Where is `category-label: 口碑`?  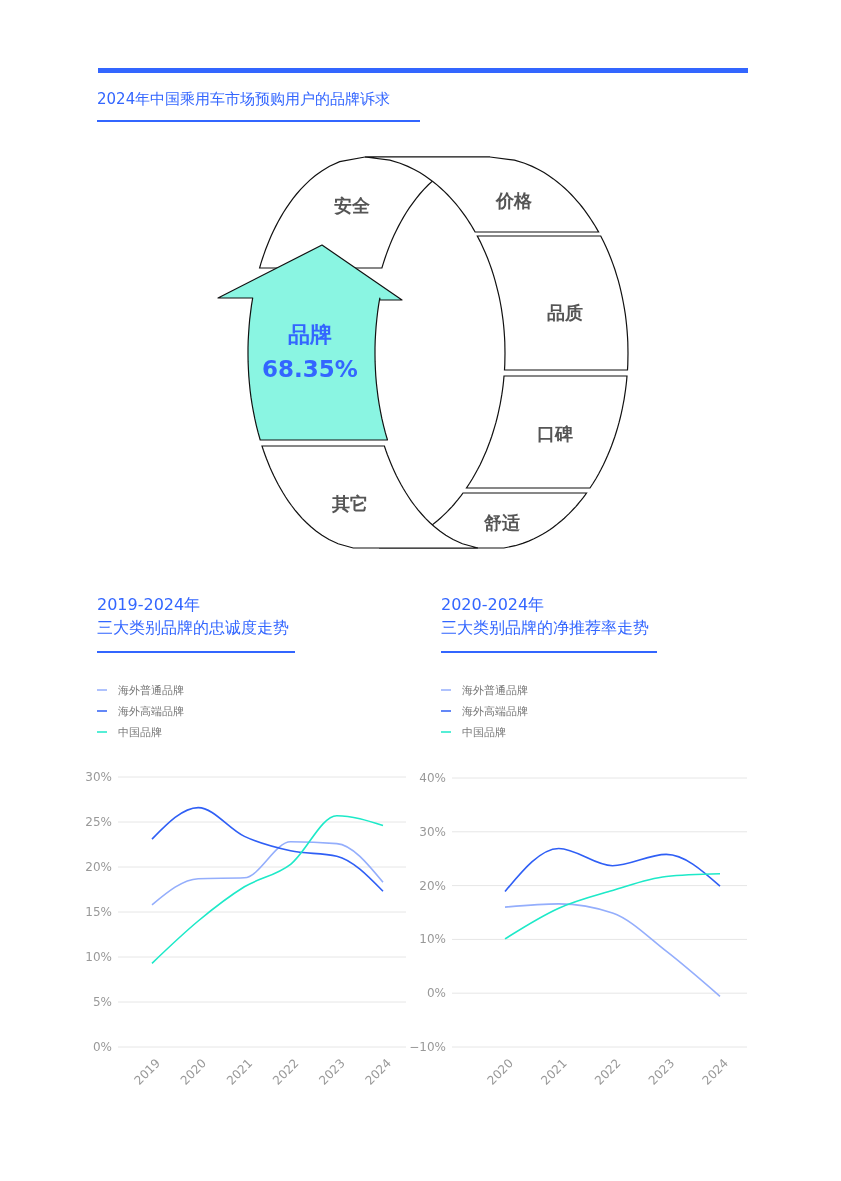 category-label: 口碑 is located at coordinates (555, 433).